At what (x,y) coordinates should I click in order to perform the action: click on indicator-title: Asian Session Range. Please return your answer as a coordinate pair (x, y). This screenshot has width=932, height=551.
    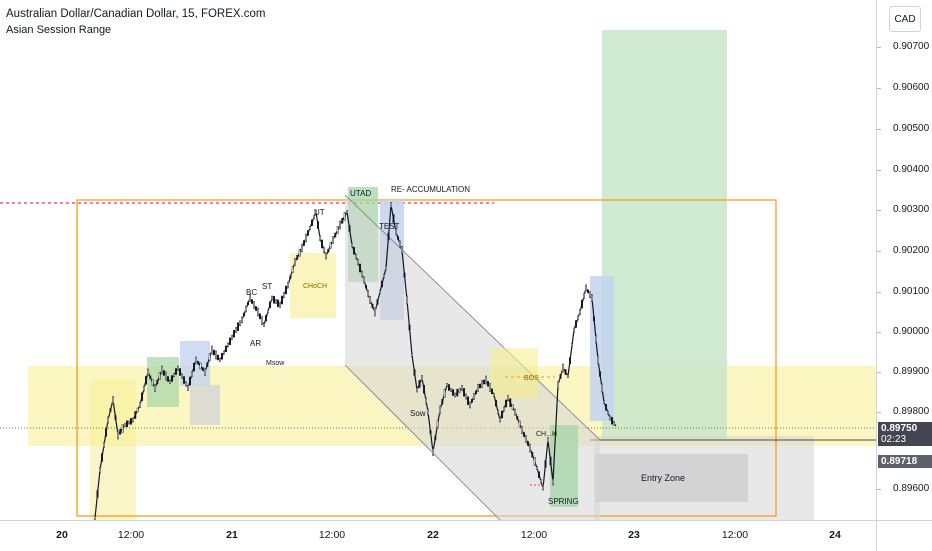
    Looking at the image, I should click on (59, 30).